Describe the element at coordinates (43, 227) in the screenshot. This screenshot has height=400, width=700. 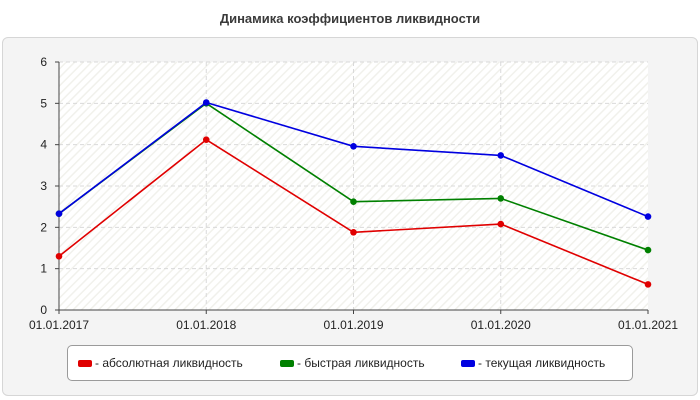
I see `y-tick-label: 2` at that location.